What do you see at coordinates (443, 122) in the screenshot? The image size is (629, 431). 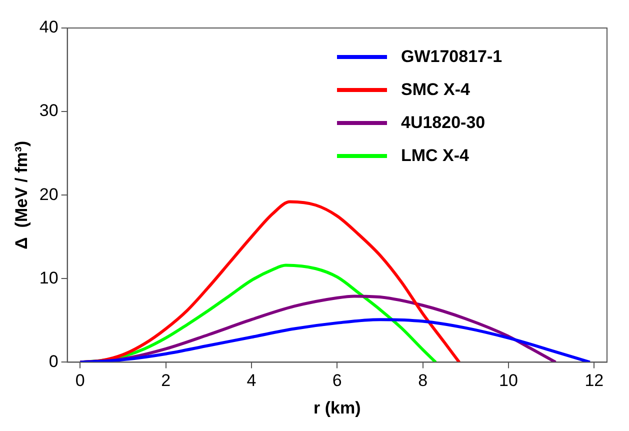 I see `legend-label: 4U1820-30` at bounding box center [443, 122].